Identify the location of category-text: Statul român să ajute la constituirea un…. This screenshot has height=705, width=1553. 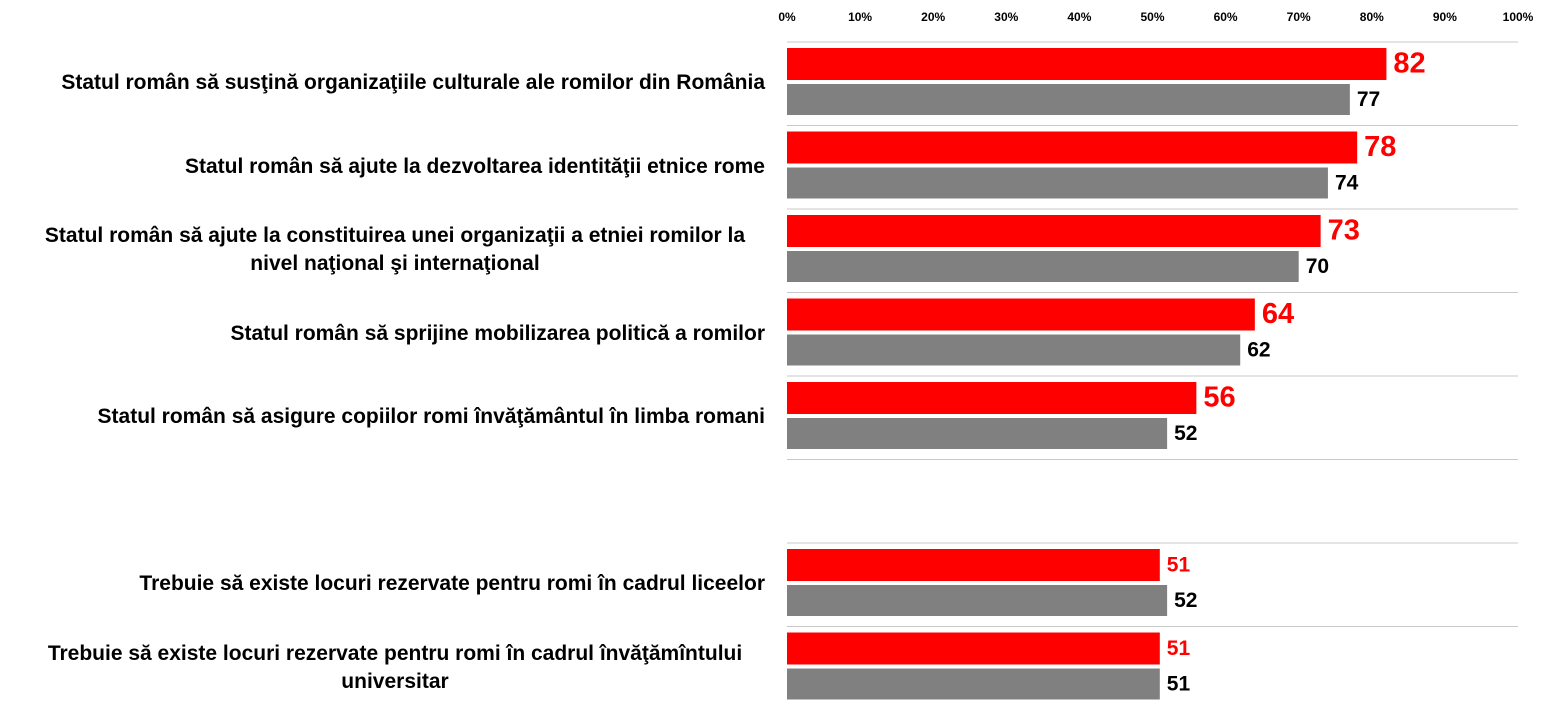
(395, 249).